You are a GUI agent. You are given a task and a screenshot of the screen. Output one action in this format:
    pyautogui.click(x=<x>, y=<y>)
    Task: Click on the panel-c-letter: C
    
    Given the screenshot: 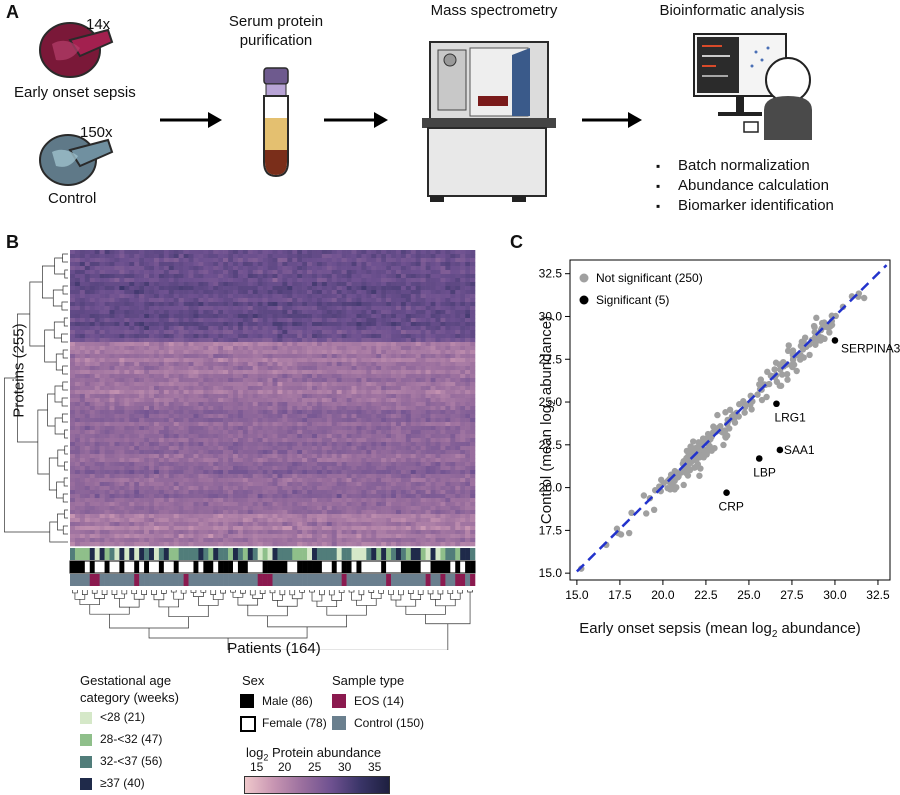 What is the action you would take?
    pyautogui.click(x=516, y=242)
    